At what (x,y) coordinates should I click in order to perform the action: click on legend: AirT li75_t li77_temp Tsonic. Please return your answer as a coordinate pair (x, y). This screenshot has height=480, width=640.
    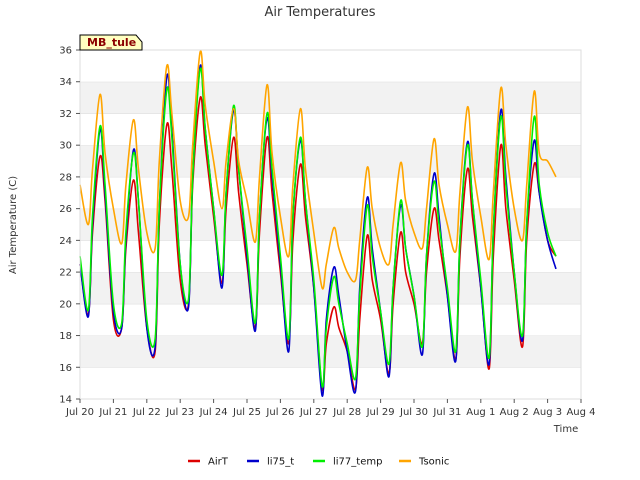
    Looking at the image, I should click on (318, 462).